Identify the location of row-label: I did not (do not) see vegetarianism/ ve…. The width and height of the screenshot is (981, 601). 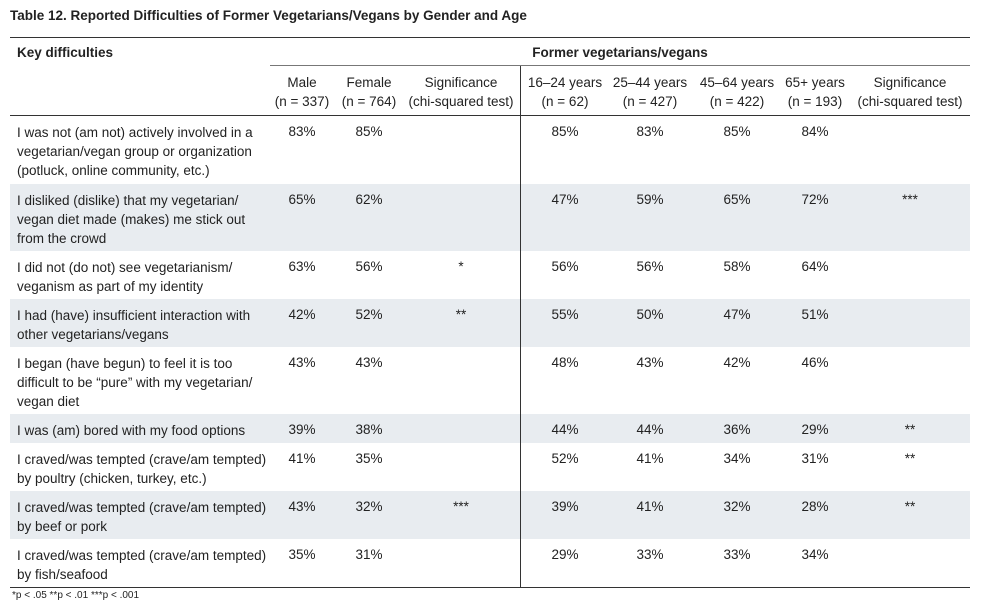
(125, 277).